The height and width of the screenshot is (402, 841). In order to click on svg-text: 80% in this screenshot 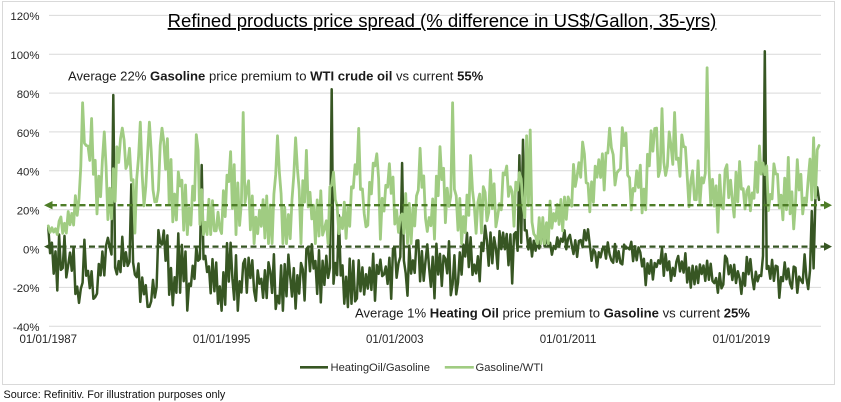, I will do `click(28, 95)`.